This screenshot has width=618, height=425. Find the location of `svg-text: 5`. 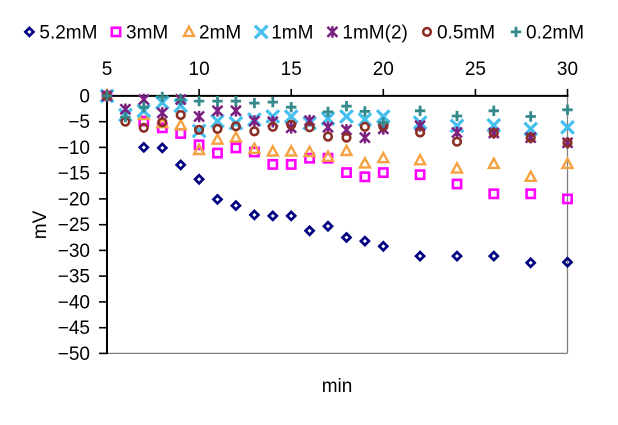

svg-text: 5 is located at coordinates (107, 69).